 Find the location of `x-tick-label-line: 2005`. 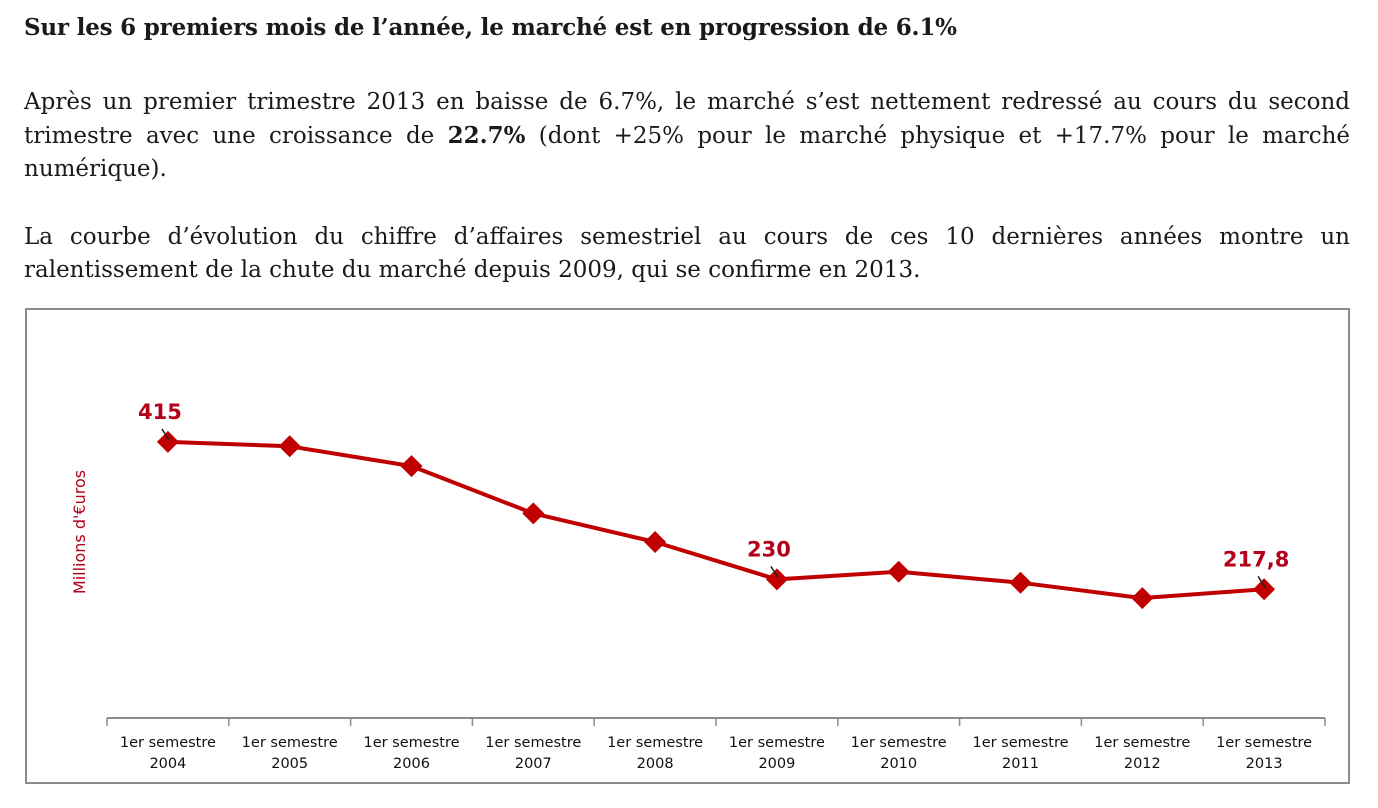

x-tick-label-line: 2005 is located at coordinates (289, 764).